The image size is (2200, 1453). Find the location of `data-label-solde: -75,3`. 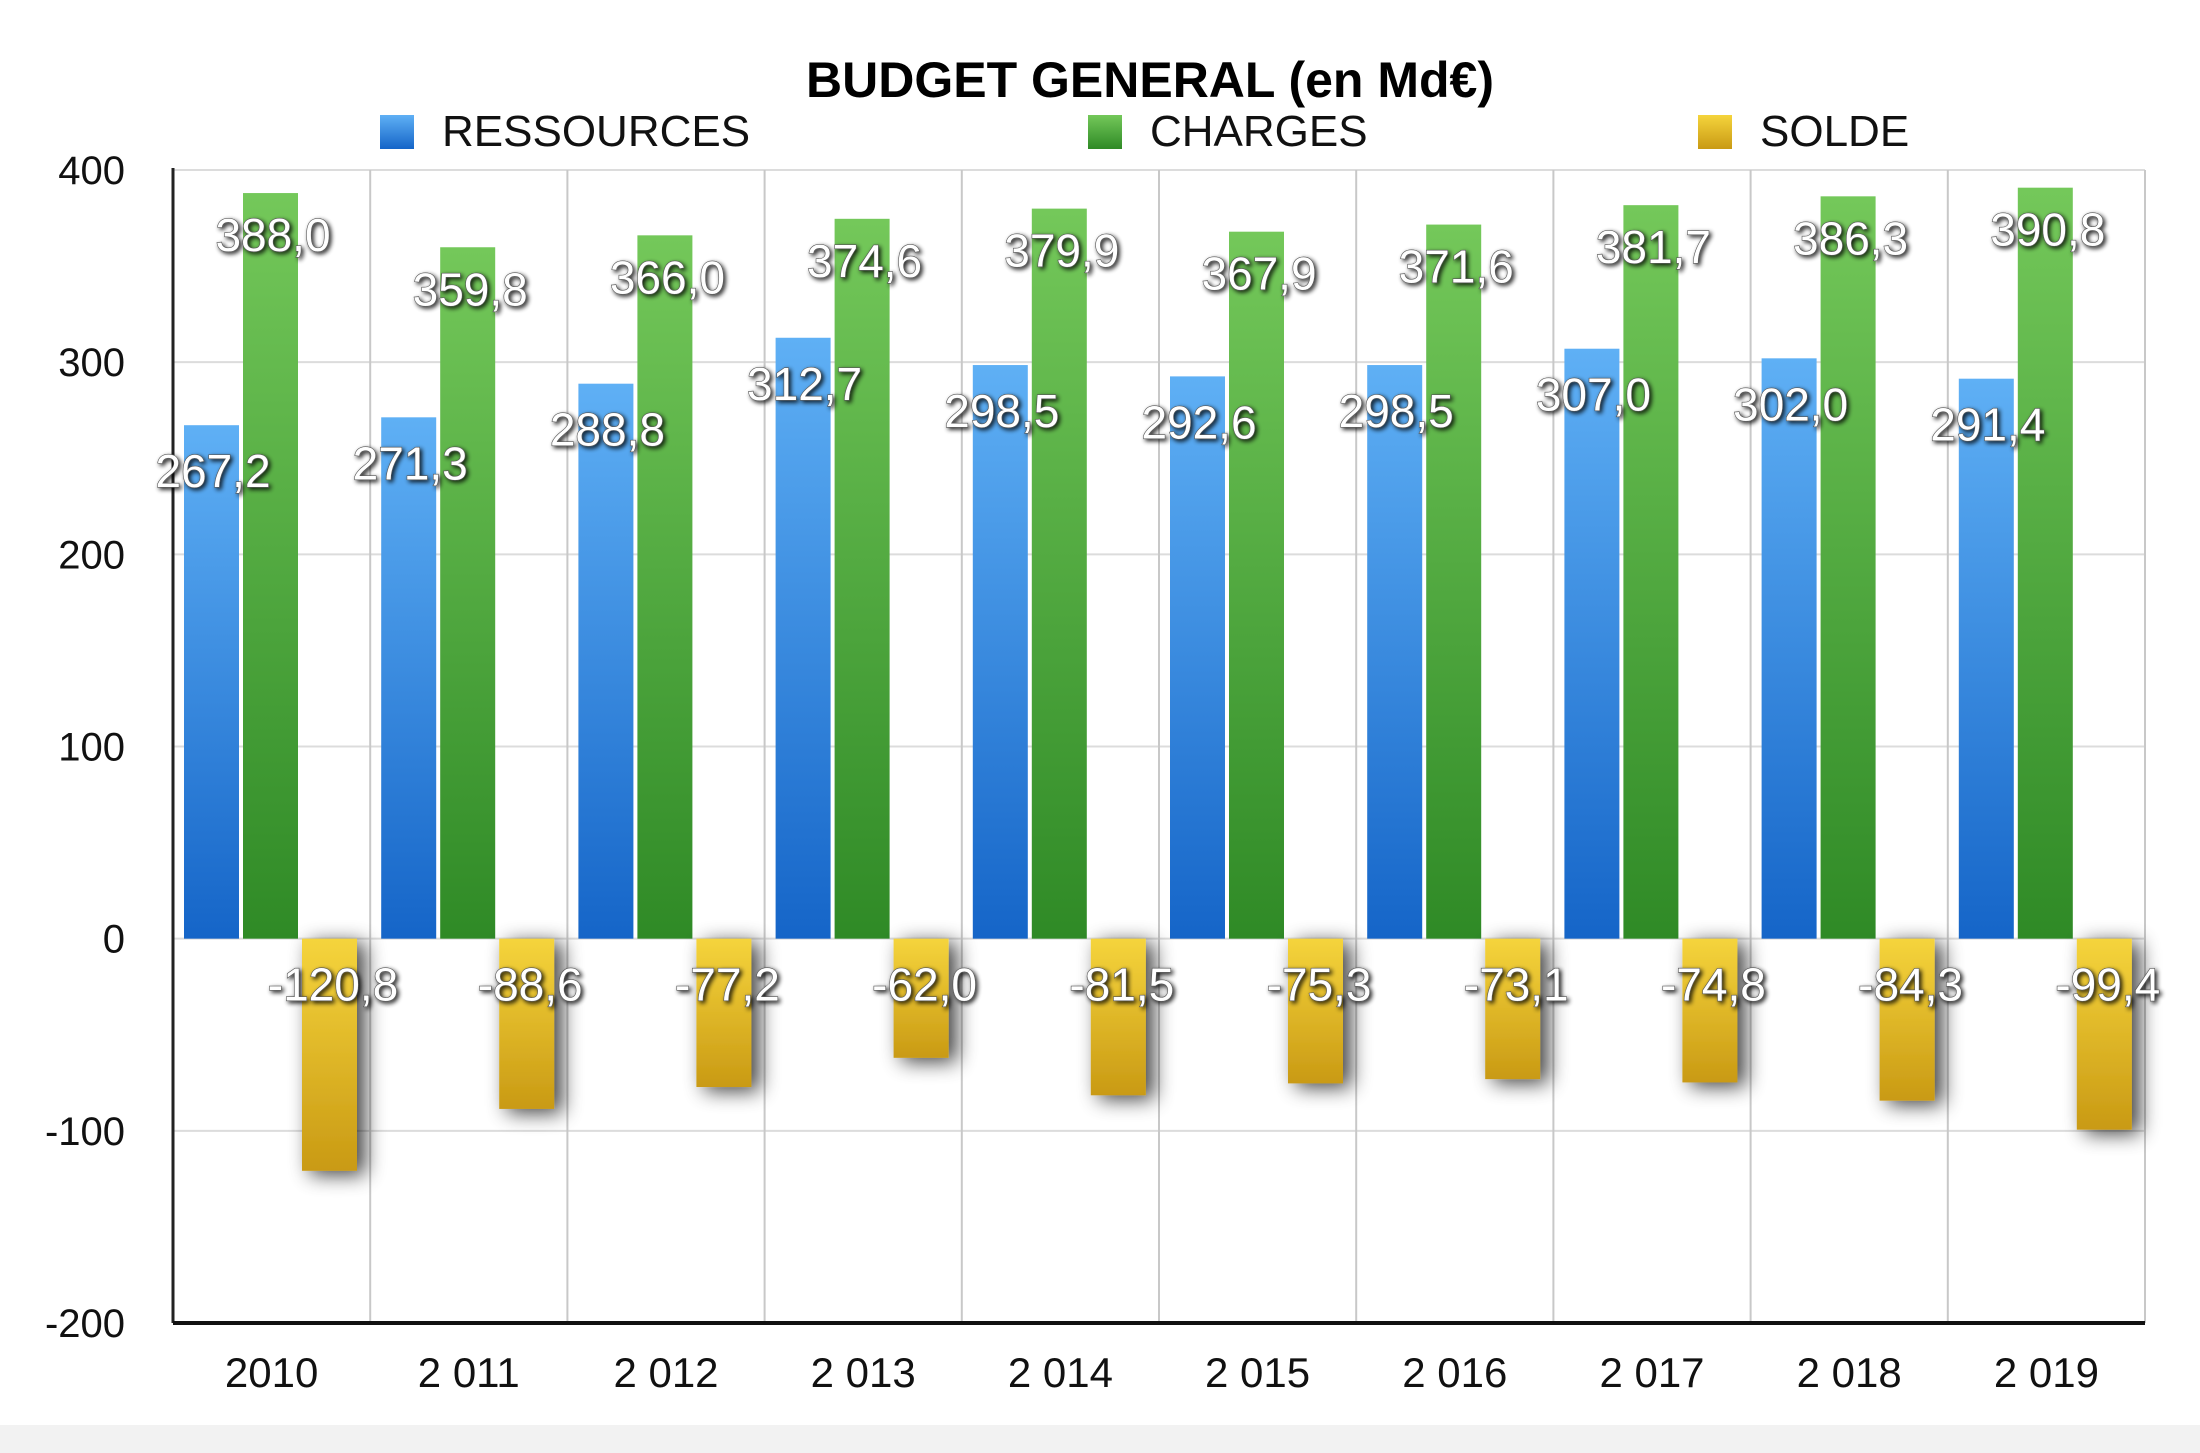

data-label-solde: -75,3 is located at coordinates (1319, 985).